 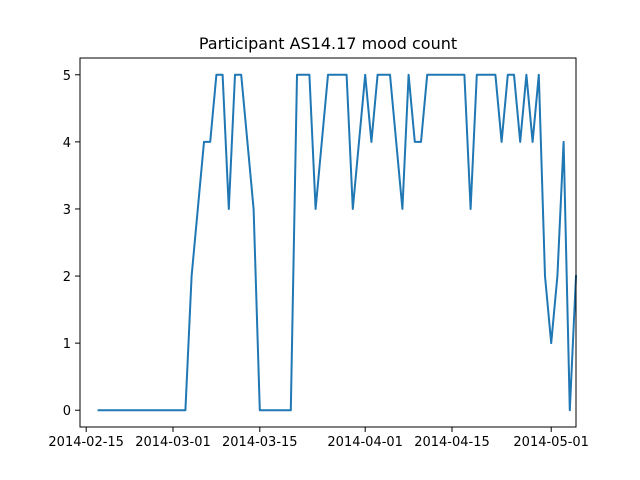 I want to click on y-tick-label-4: 4, so click(x=67, y=143).